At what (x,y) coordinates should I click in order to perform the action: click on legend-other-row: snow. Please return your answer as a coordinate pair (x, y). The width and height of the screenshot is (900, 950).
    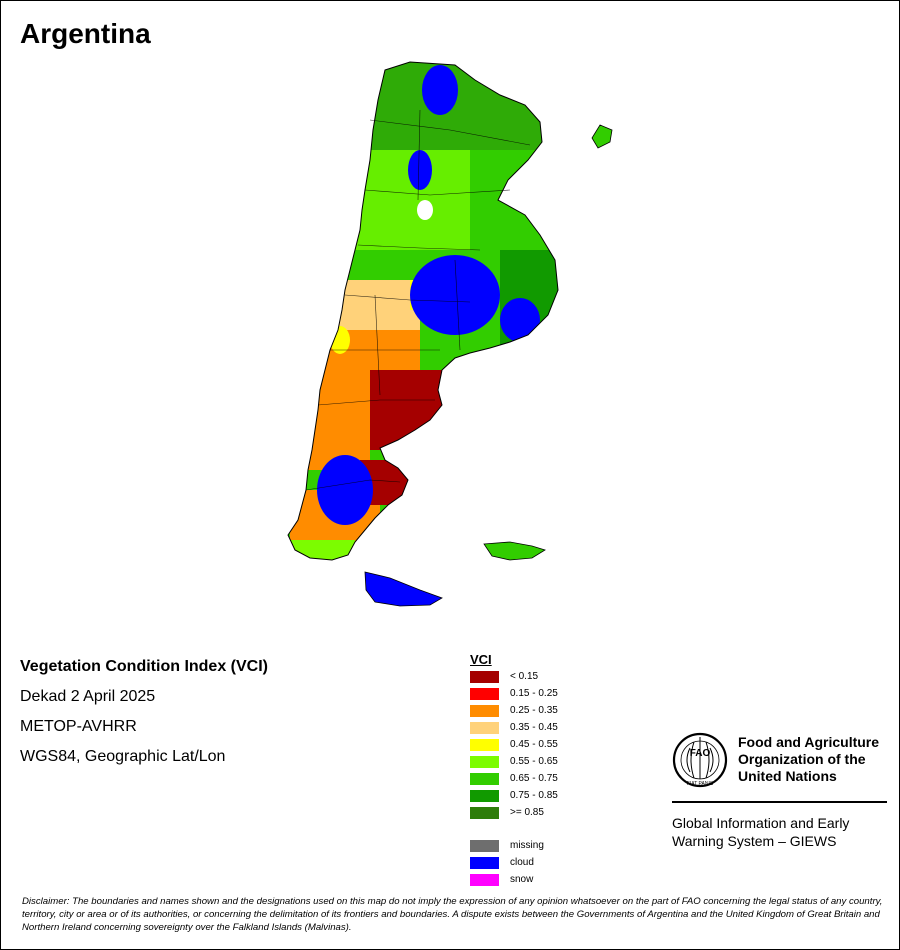
    Looking at the image, I should click on (525, 879).